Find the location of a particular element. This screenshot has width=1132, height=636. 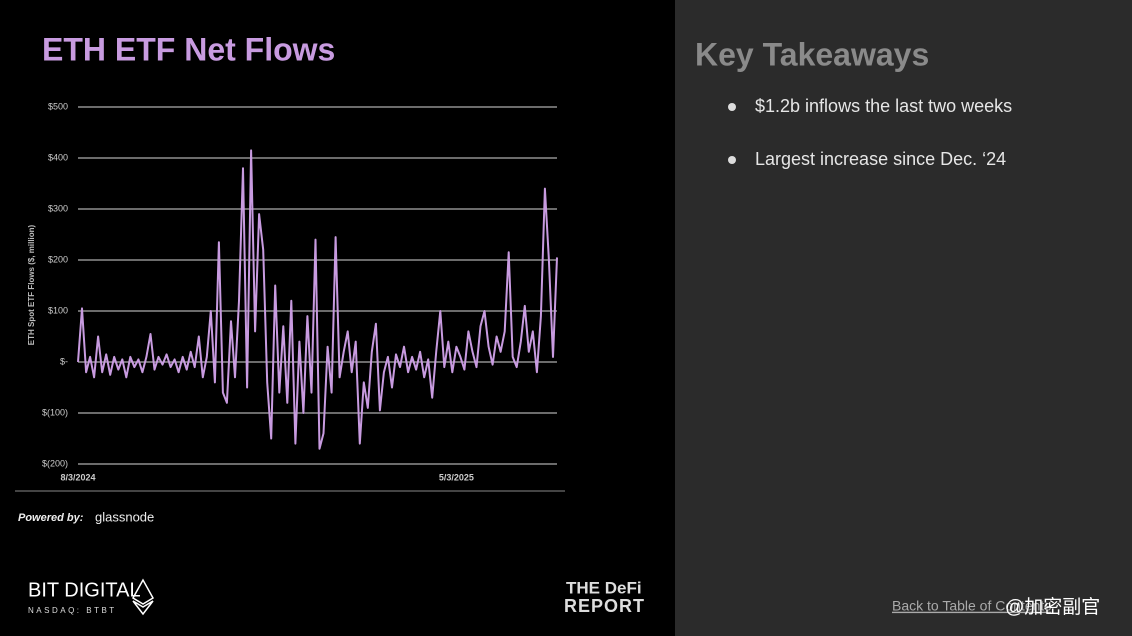

powered-by: Powered by: is located at coordinates (51, 518).